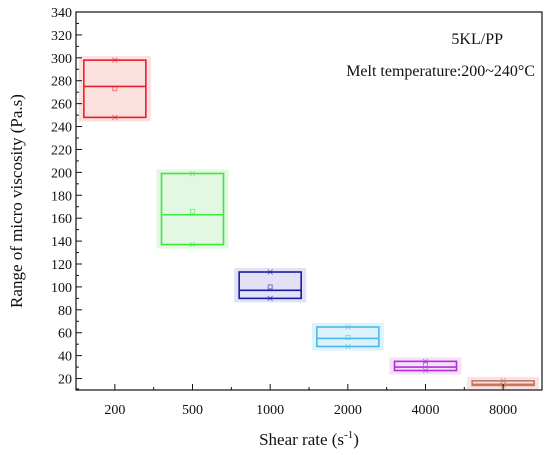 The image size is (550, 455). What do you see at coordinates (192, 410) in the screenshot?
I see `x-tick-label: 500` at bounding box center [192, 410].